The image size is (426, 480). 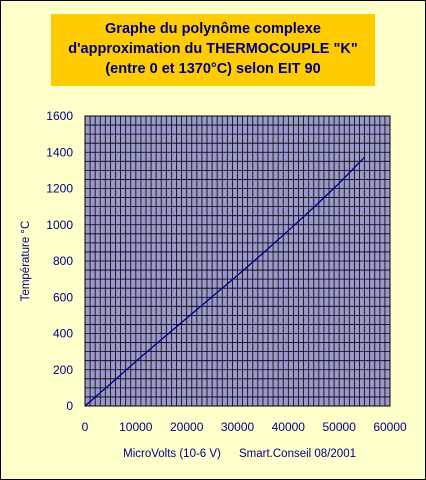 I want to click on x-tick-label: 20000, so click(x=187, y=427).